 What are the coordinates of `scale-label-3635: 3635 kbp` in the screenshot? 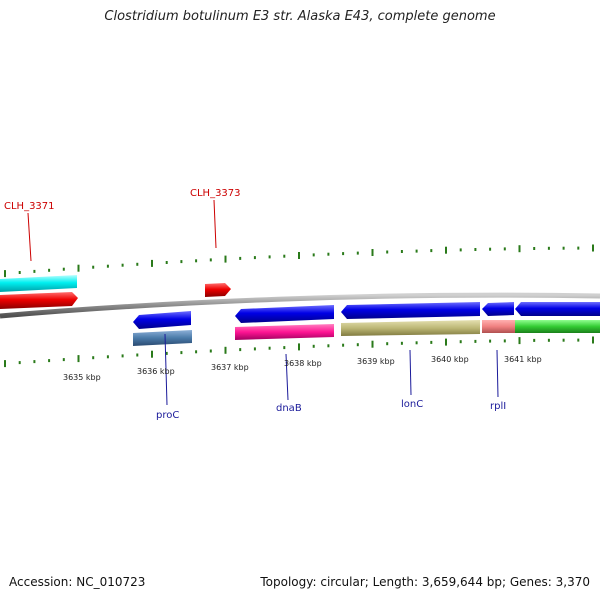 It's located at (82, 377).